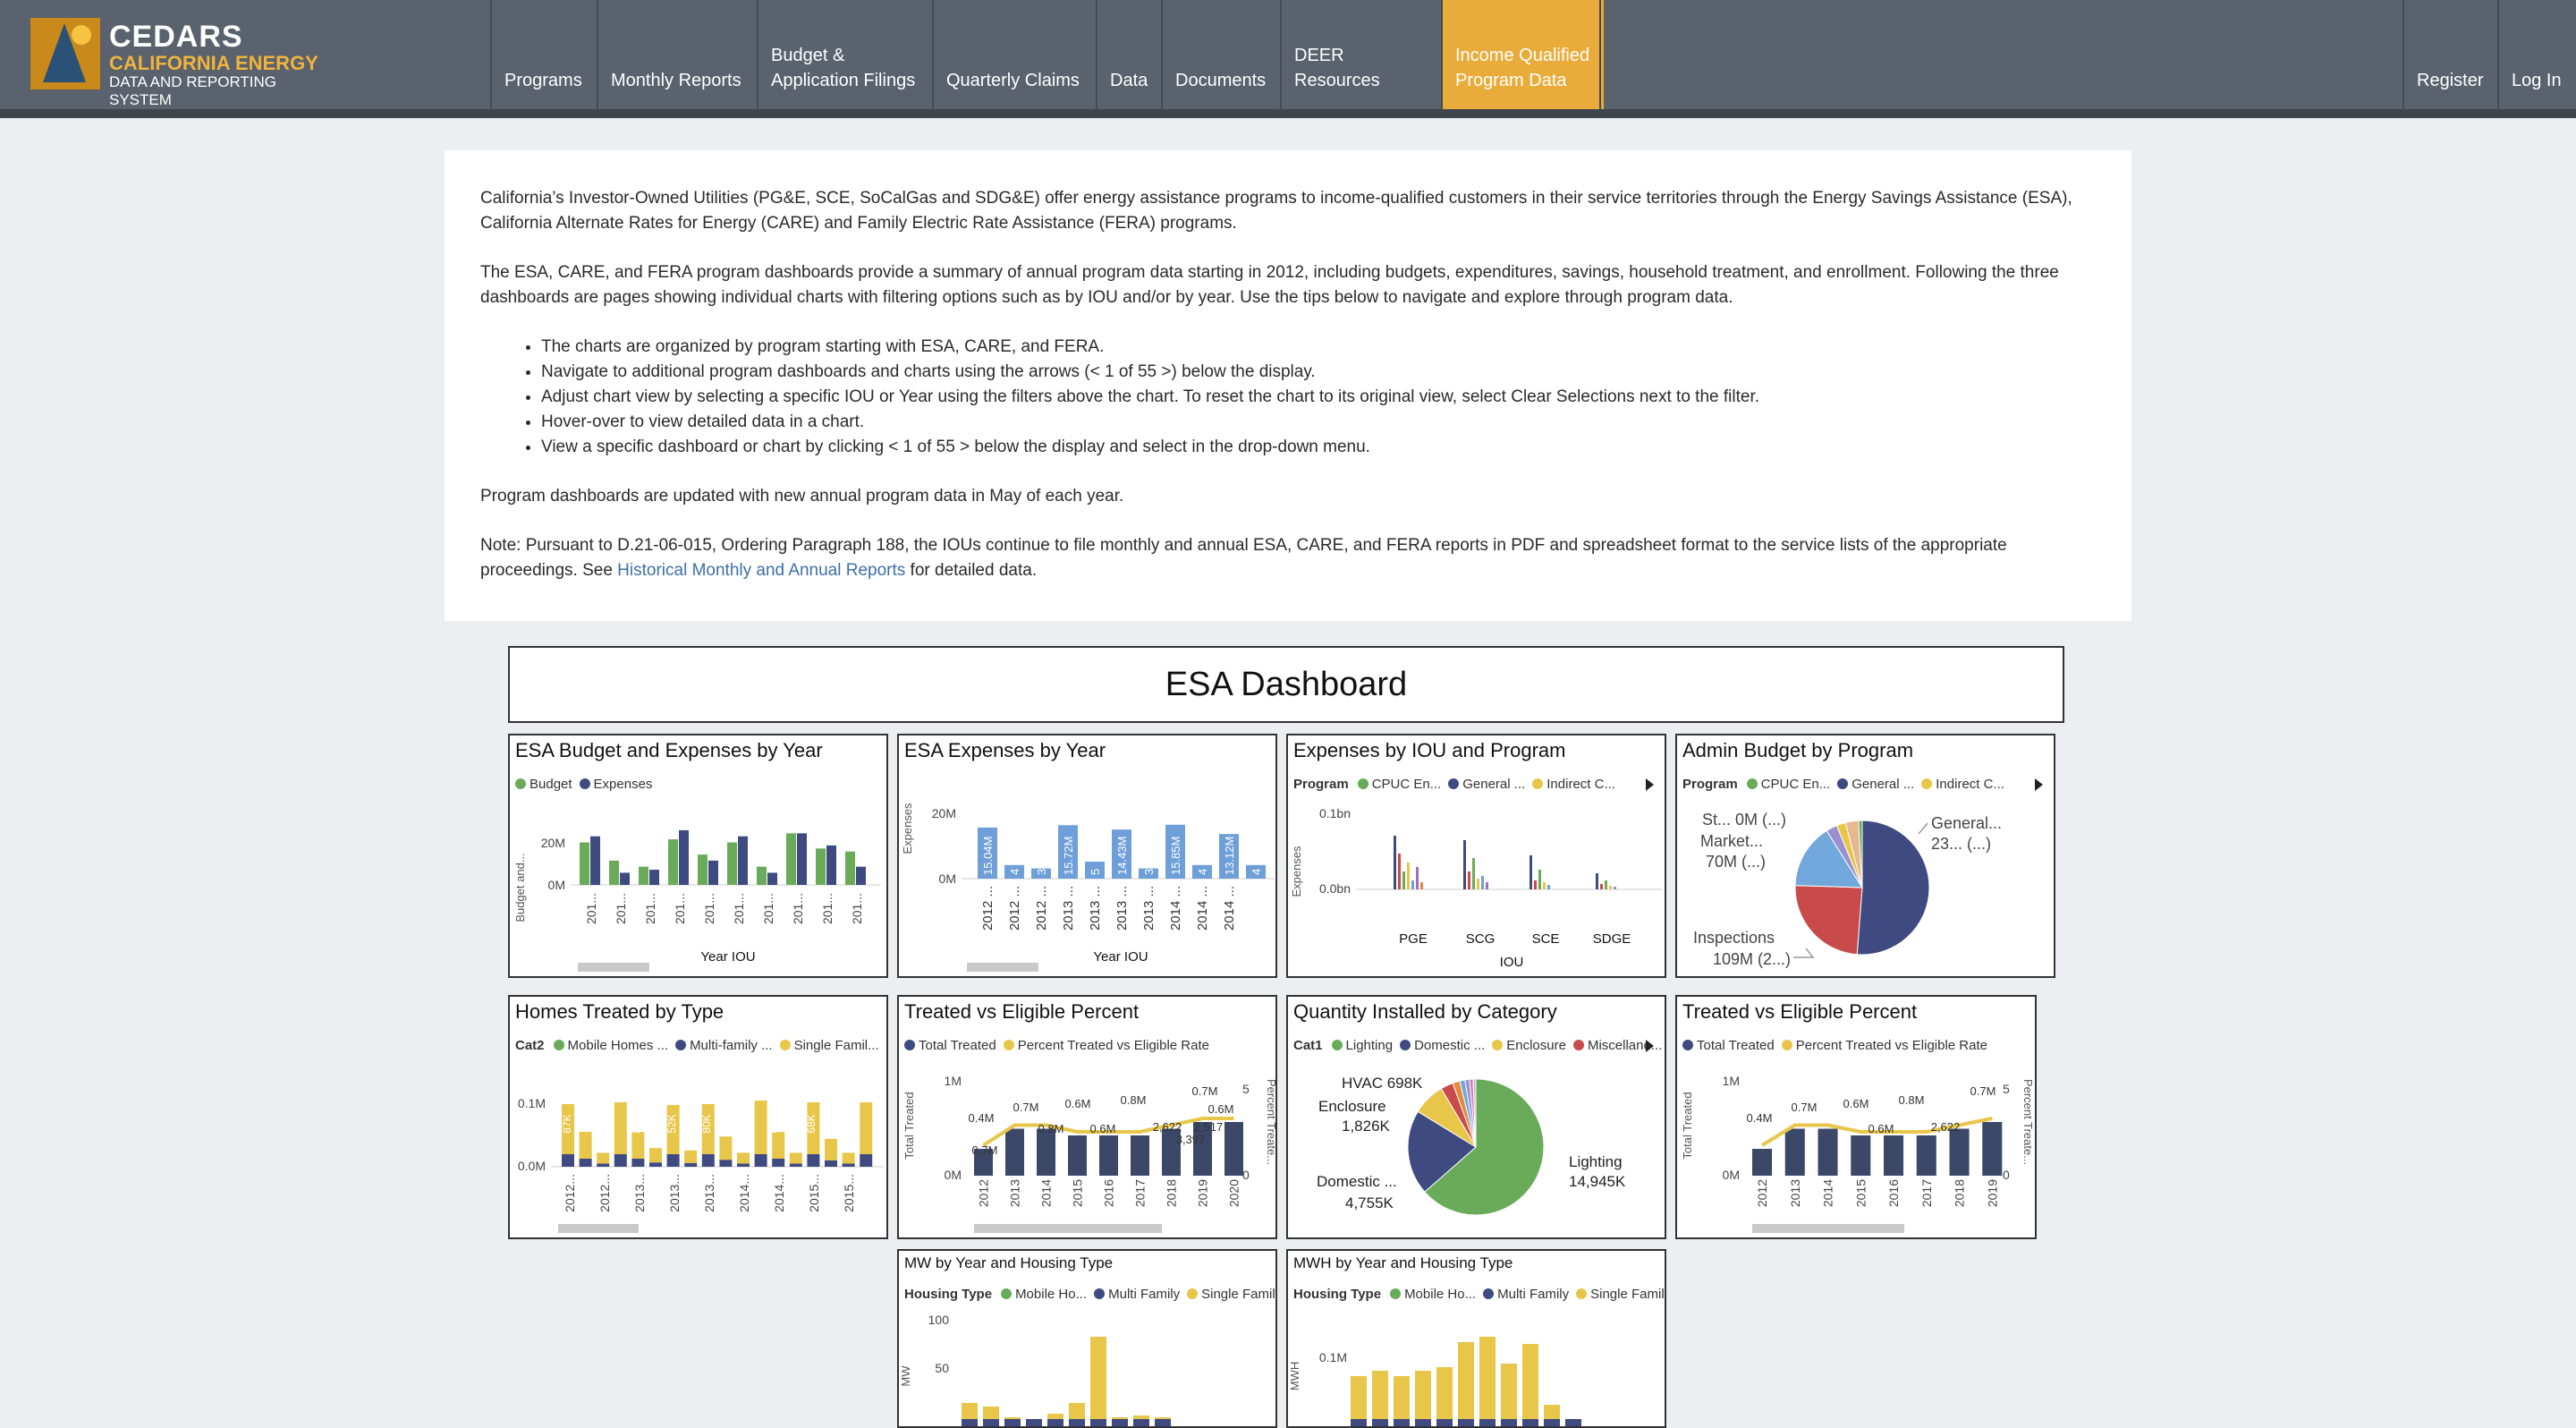 This screenshot has width=2576, height=1428. I want to click on nav-programs: Programs, so click(543, 54).